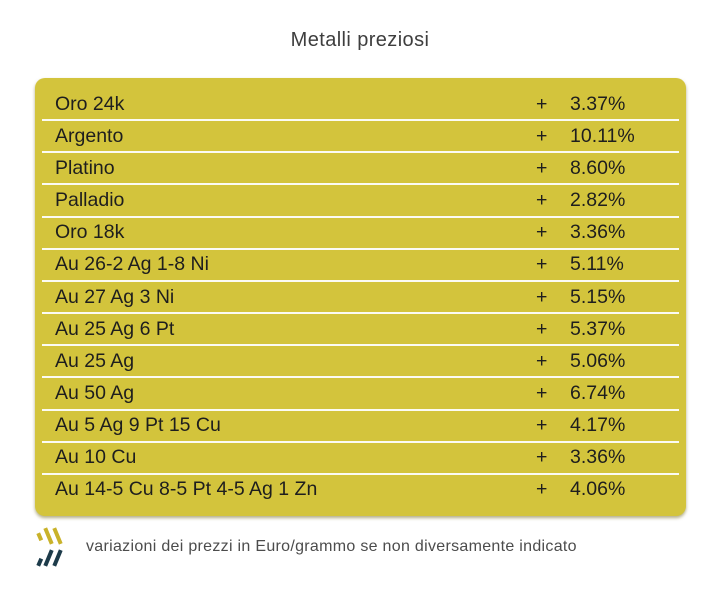 Image resolution: width=720 pixels, height=590 pixels. Describe the element at coordinates (360, 490) in the screenshot. I see `table-row: Au 14-5 Cu 8-5 Pt 4-5 Ag 1 Zn + 4.06%` at that location.